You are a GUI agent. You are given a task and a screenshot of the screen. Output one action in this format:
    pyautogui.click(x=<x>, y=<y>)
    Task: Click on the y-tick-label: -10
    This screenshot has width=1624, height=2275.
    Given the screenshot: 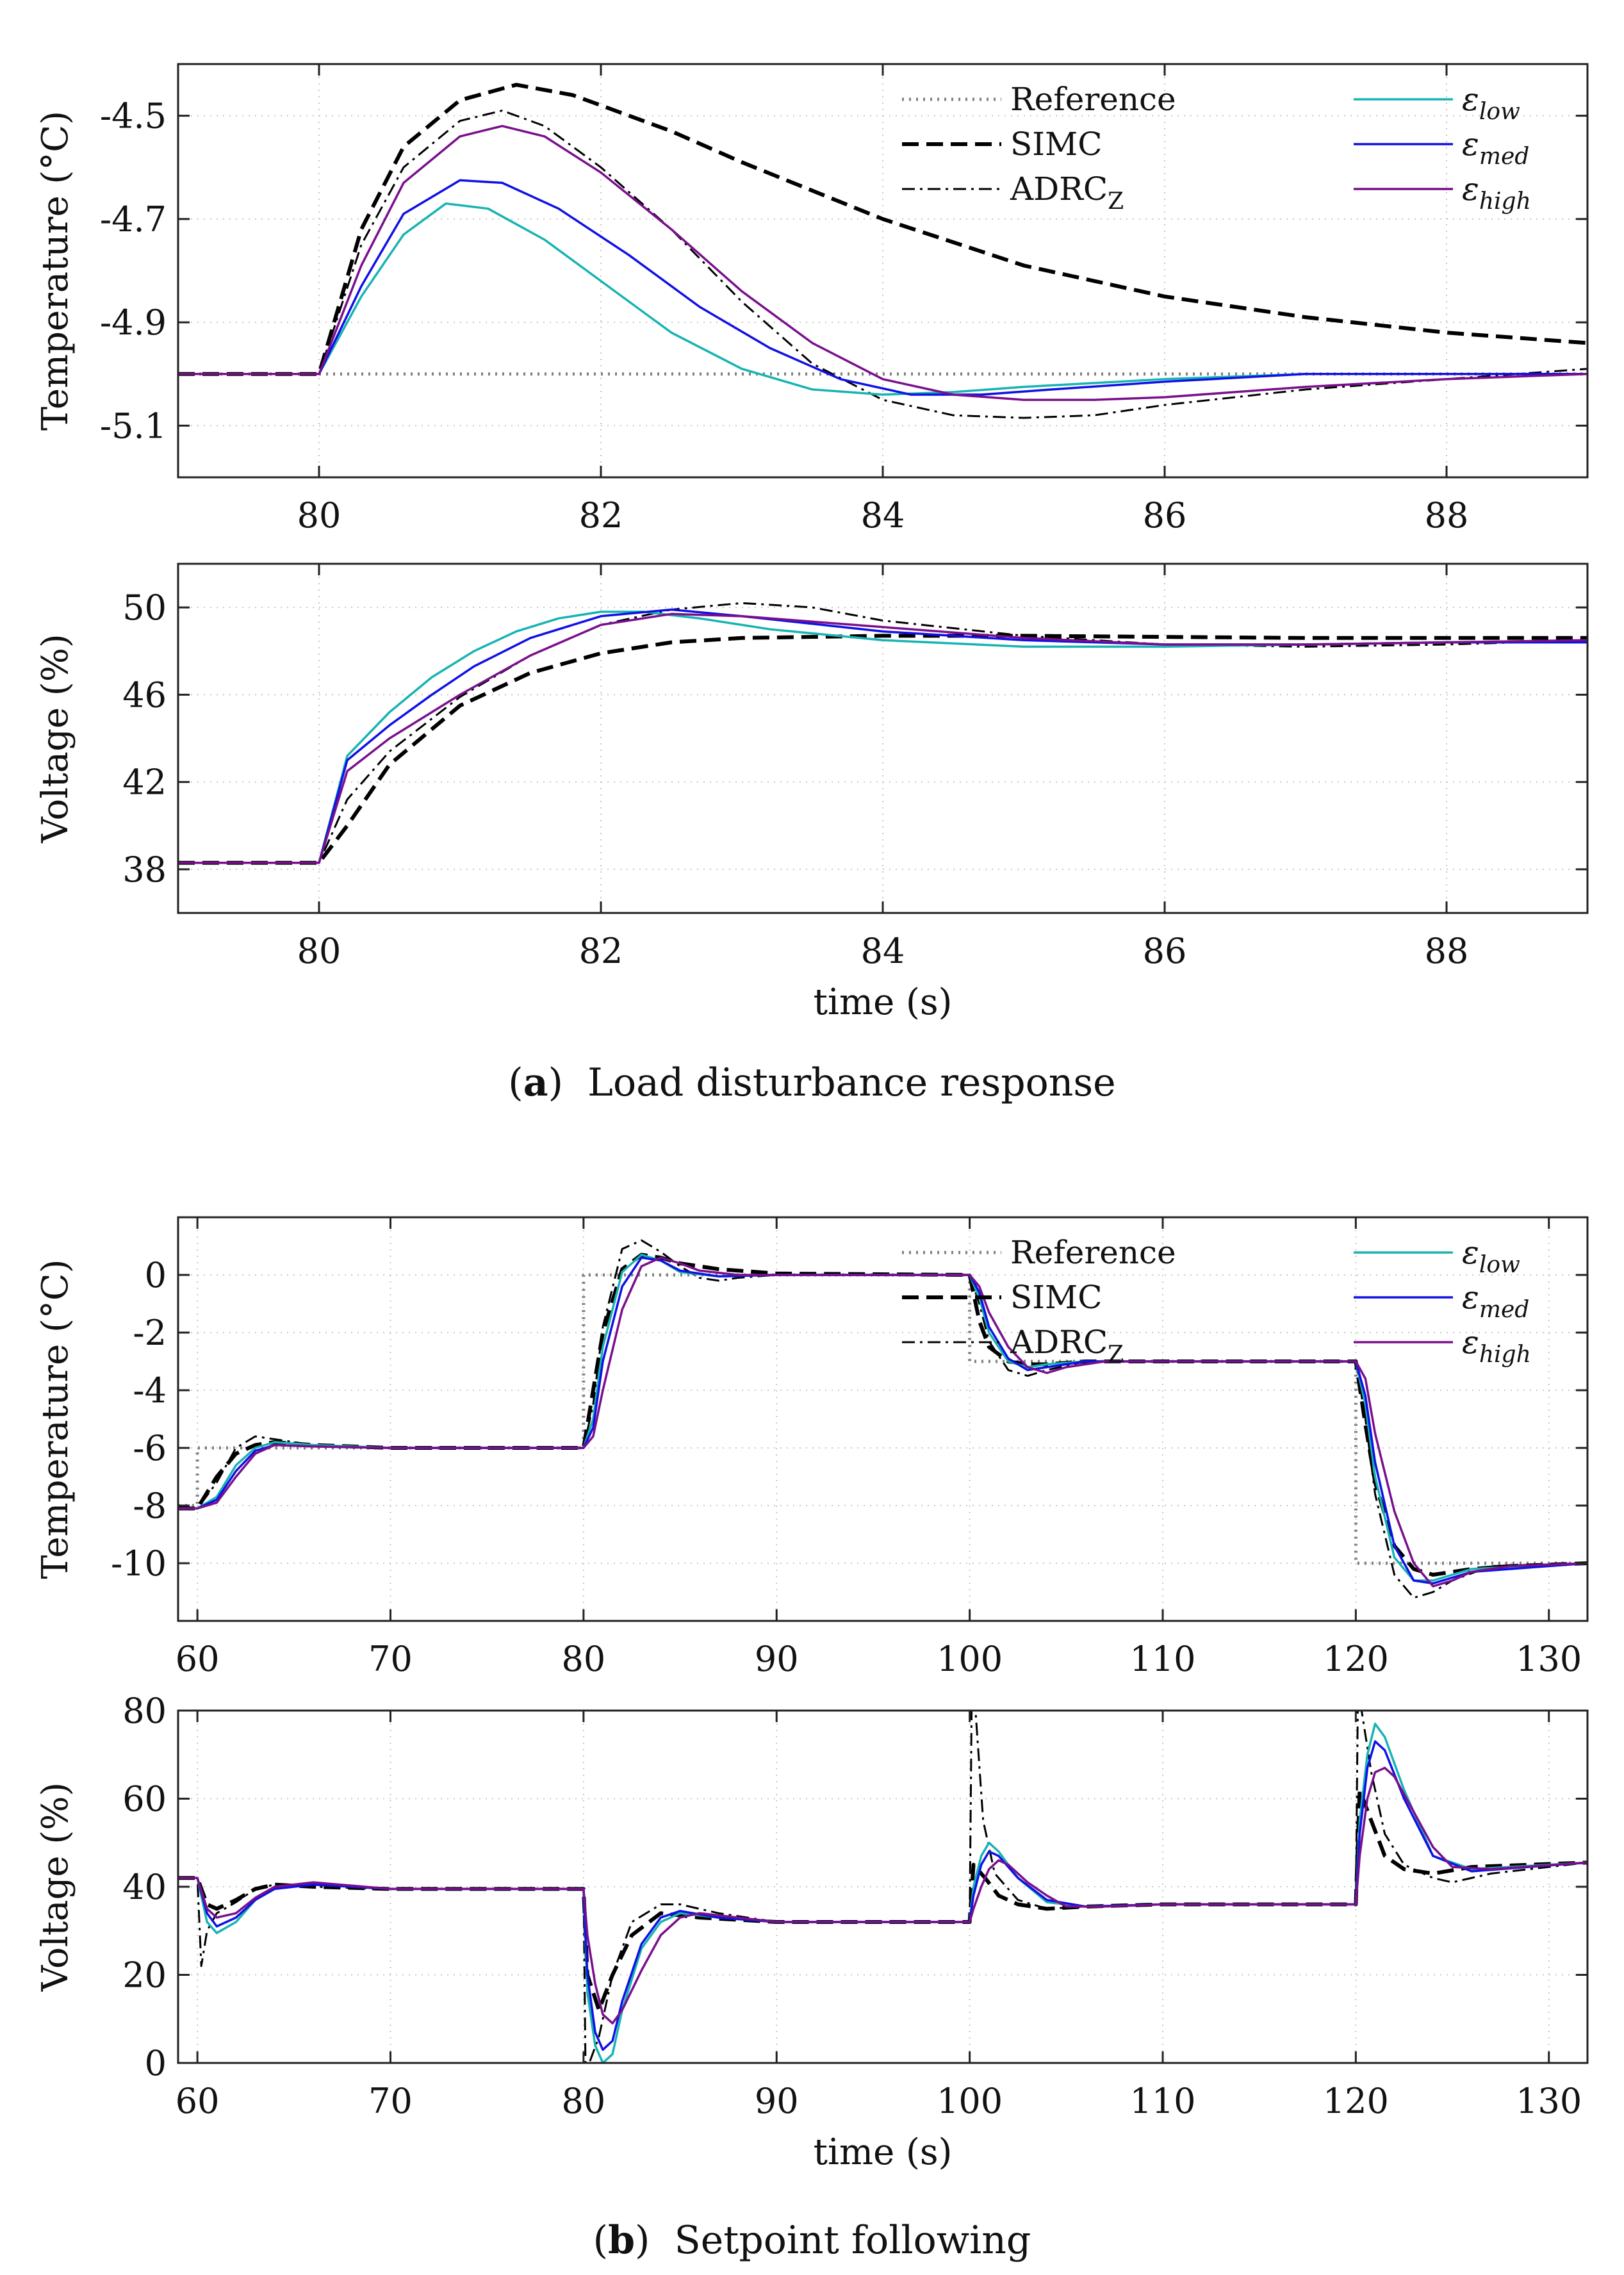 What is the action you would take?
    pyautogui.click(x=139, y=1563)
    